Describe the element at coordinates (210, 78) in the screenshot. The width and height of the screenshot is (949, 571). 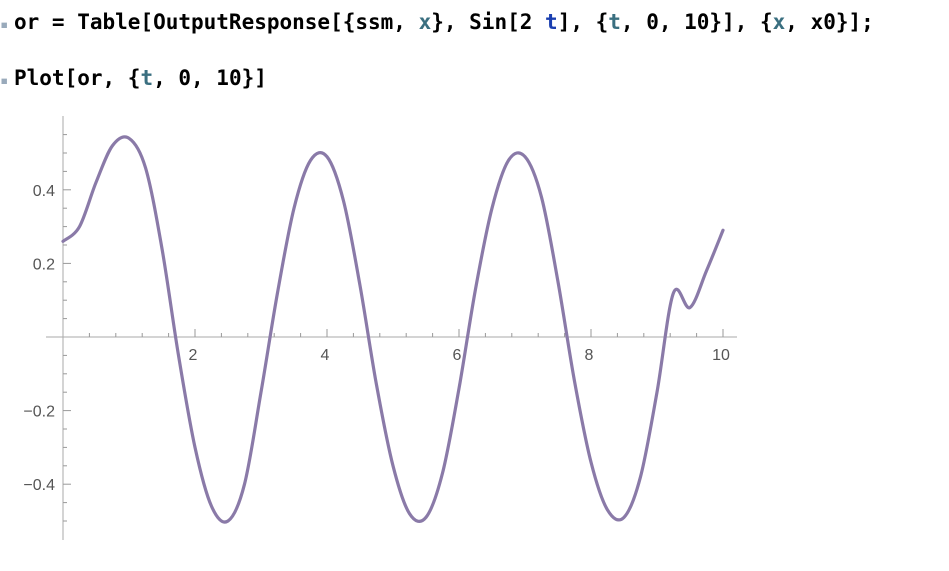
I see `code-text: , 0, 10}]` at that location.